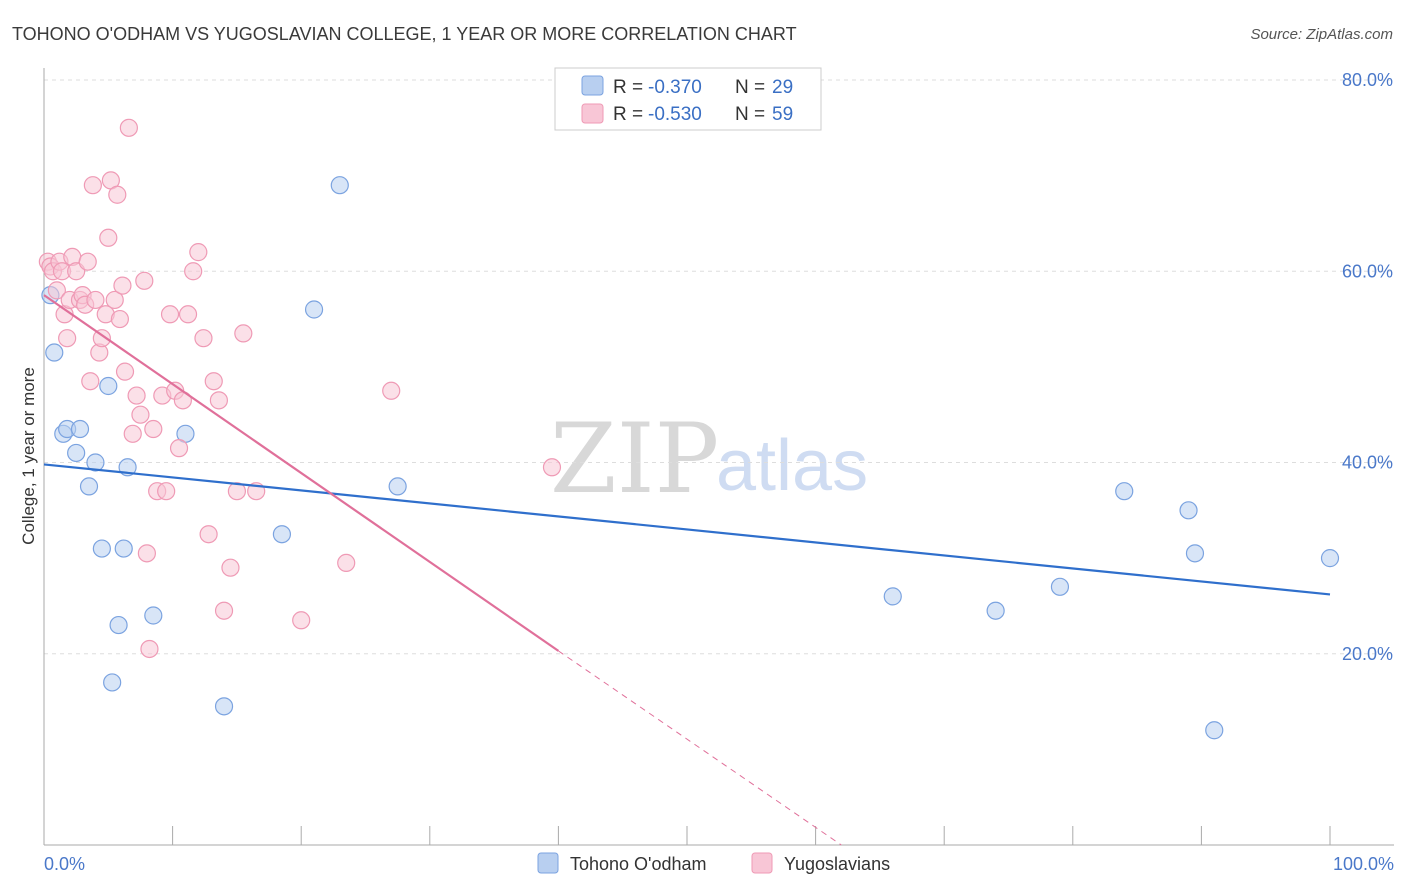  What do you see at coordinates (1367, 271) in the screenshot?
I see `y-tick-label-60: 60.0%` at bounding box center [1367, 271].